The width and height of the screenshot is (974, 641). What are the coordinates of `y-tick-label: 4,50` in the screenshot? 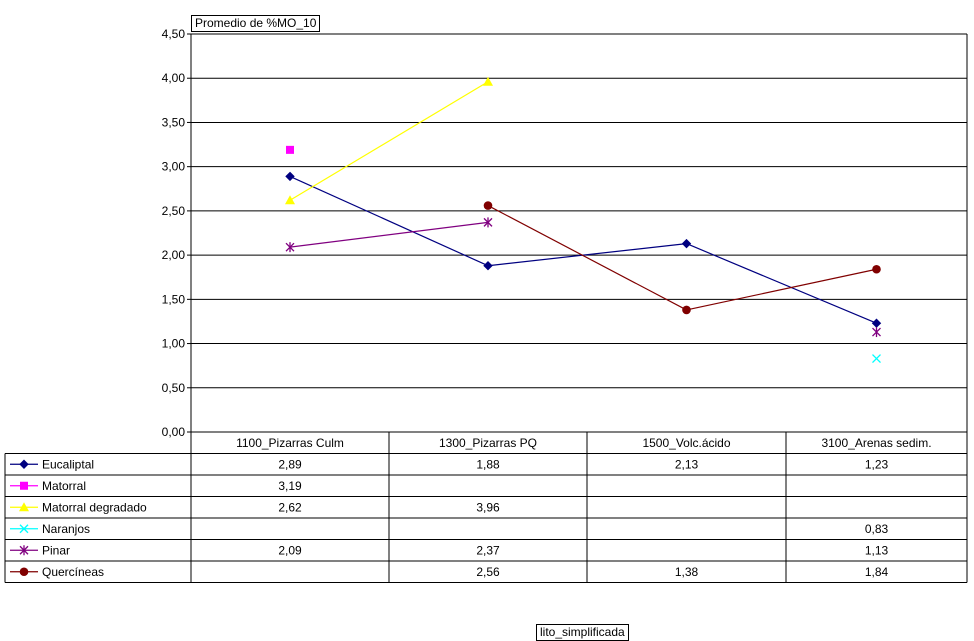 It's located at (174, 34).